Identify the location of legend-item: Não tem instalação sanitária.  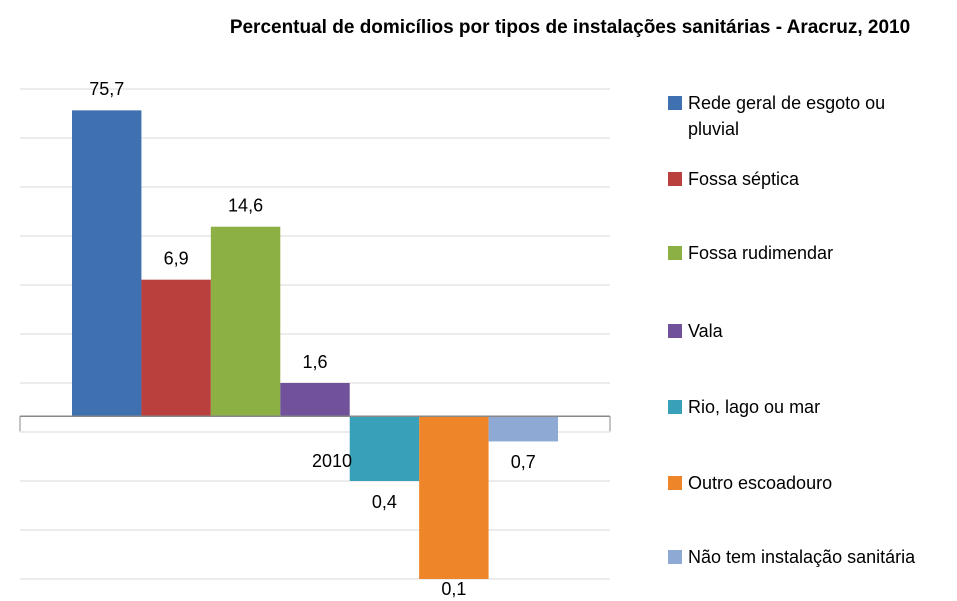
(803, 557).